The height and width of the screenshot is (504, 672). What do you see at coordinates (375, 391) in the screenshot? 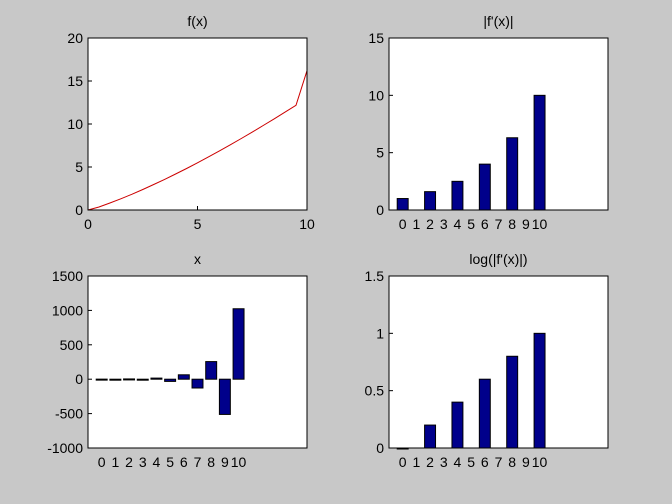
I see `y-tick-label: 0.5` at bounding box center [375, 391].